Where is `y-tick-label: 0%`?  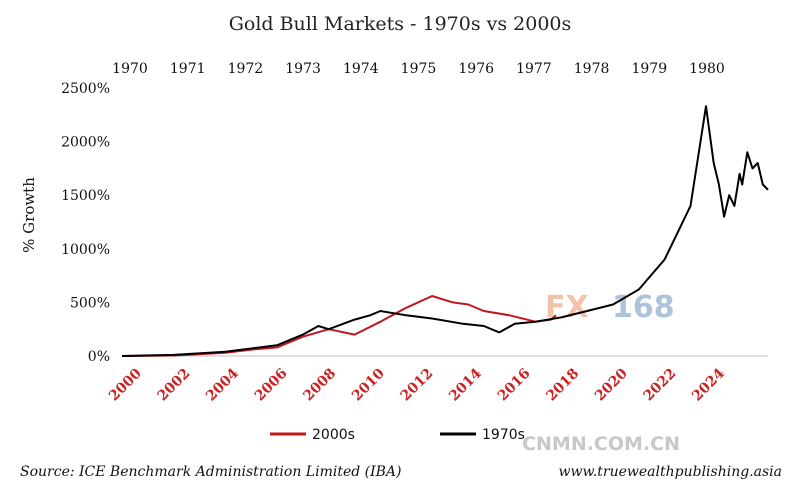
y-tick-label: 0% is located at coordinates (99, 357).